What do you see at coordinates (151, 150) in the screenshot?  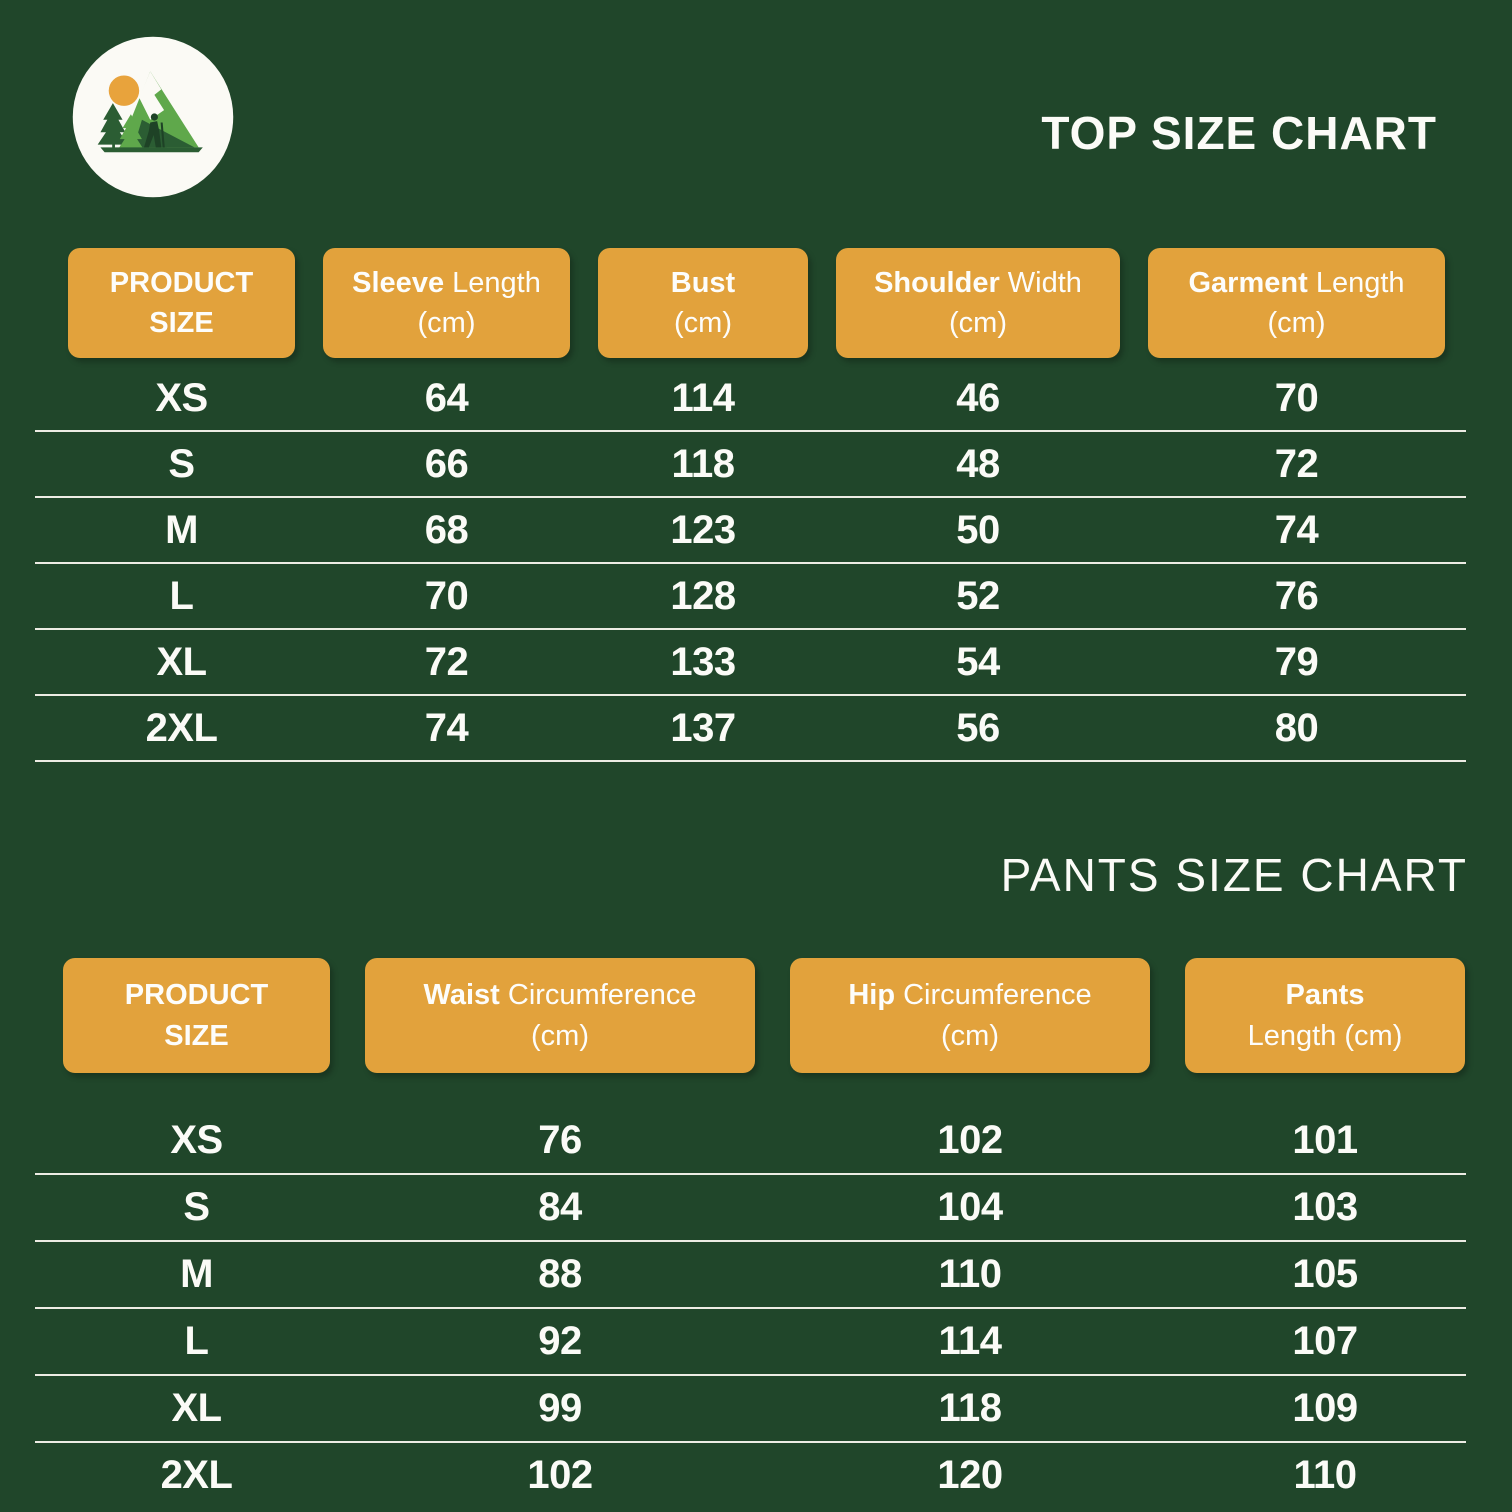 I see `ground` at bounding box center [151, 150].